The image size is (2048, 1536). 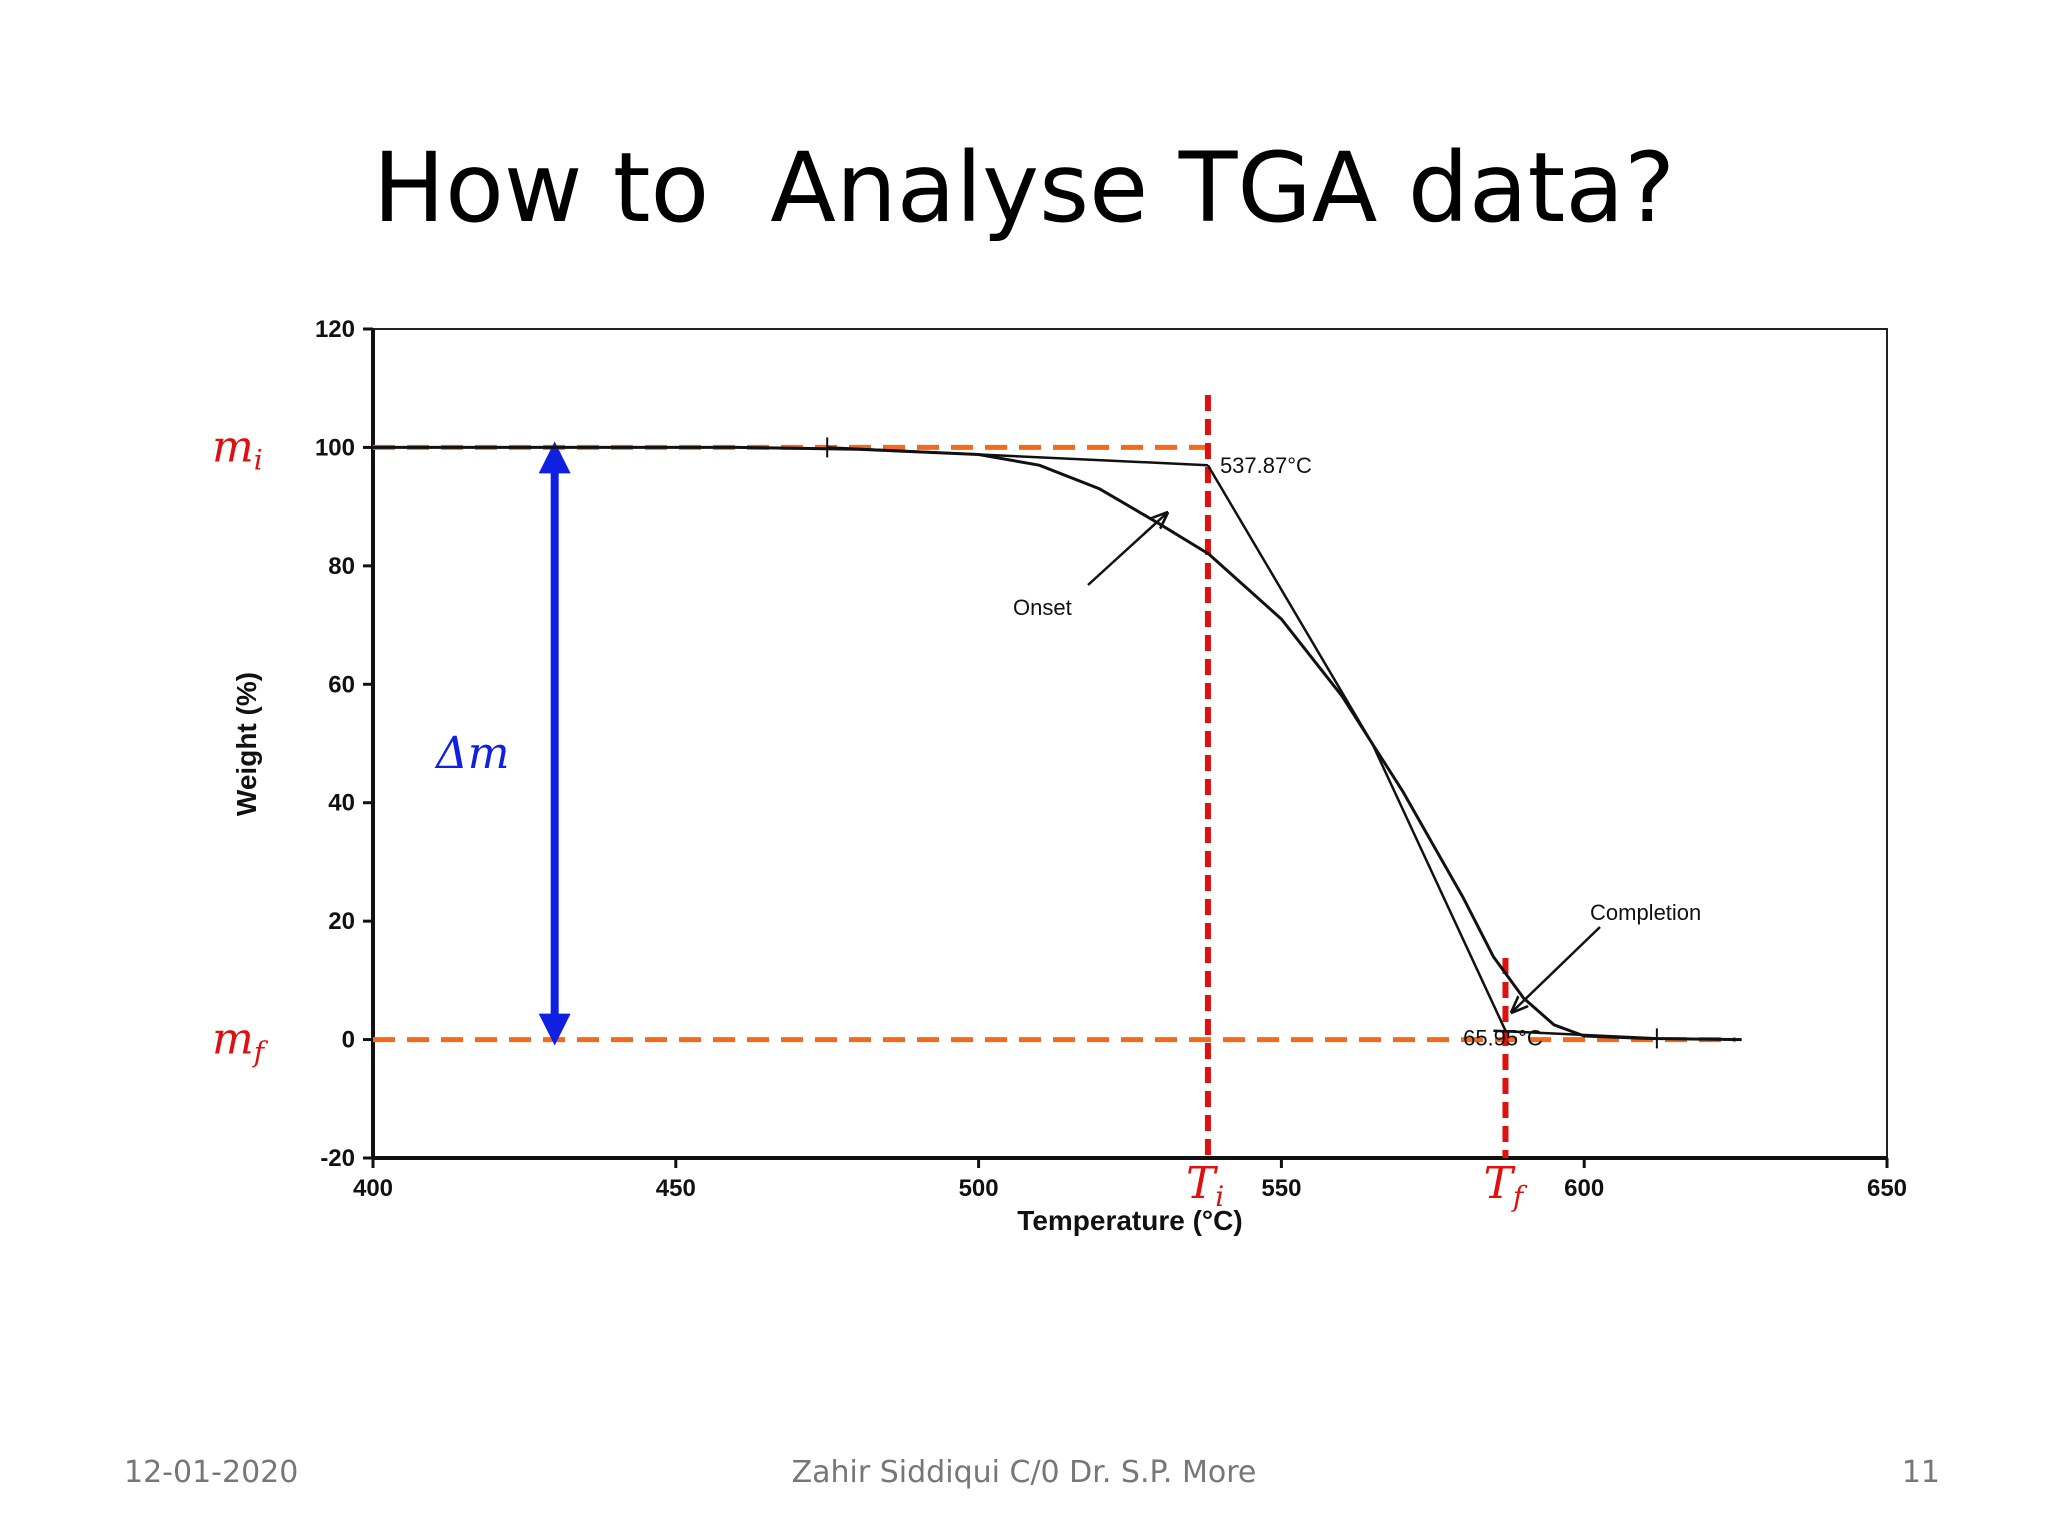 What do you see at coordinates (472, 753) in the screenshot?
I see `delta-m-label: Δm` at bounding box center [472, 753].